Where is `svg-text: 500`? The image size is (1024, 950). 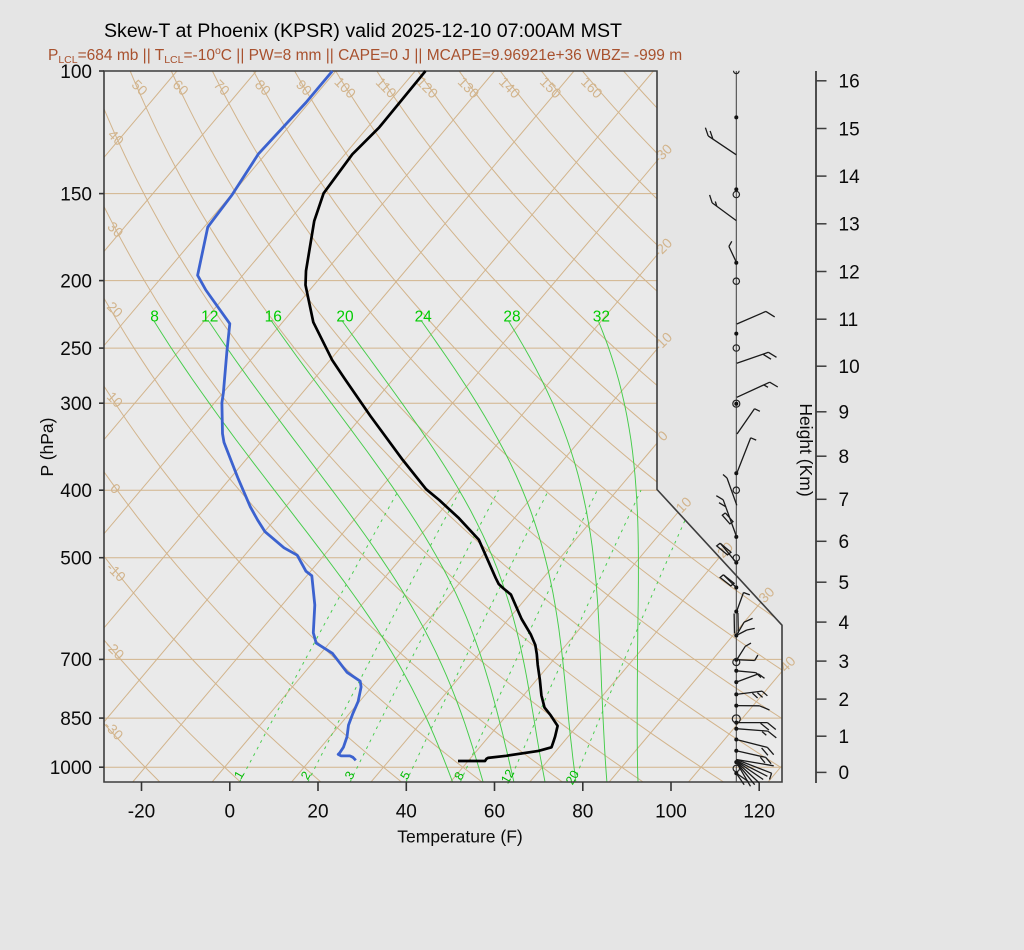 svg-text: 500 is located at coordinates (76, 559).